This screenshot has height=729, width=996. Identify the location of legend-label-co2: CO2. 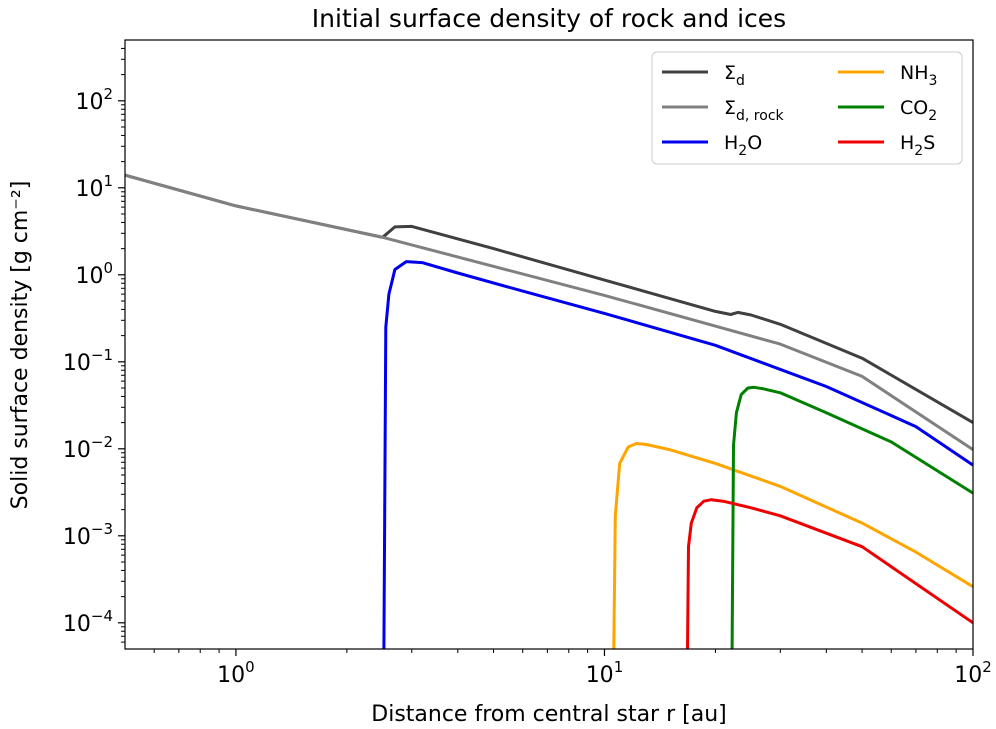
(918, 110).